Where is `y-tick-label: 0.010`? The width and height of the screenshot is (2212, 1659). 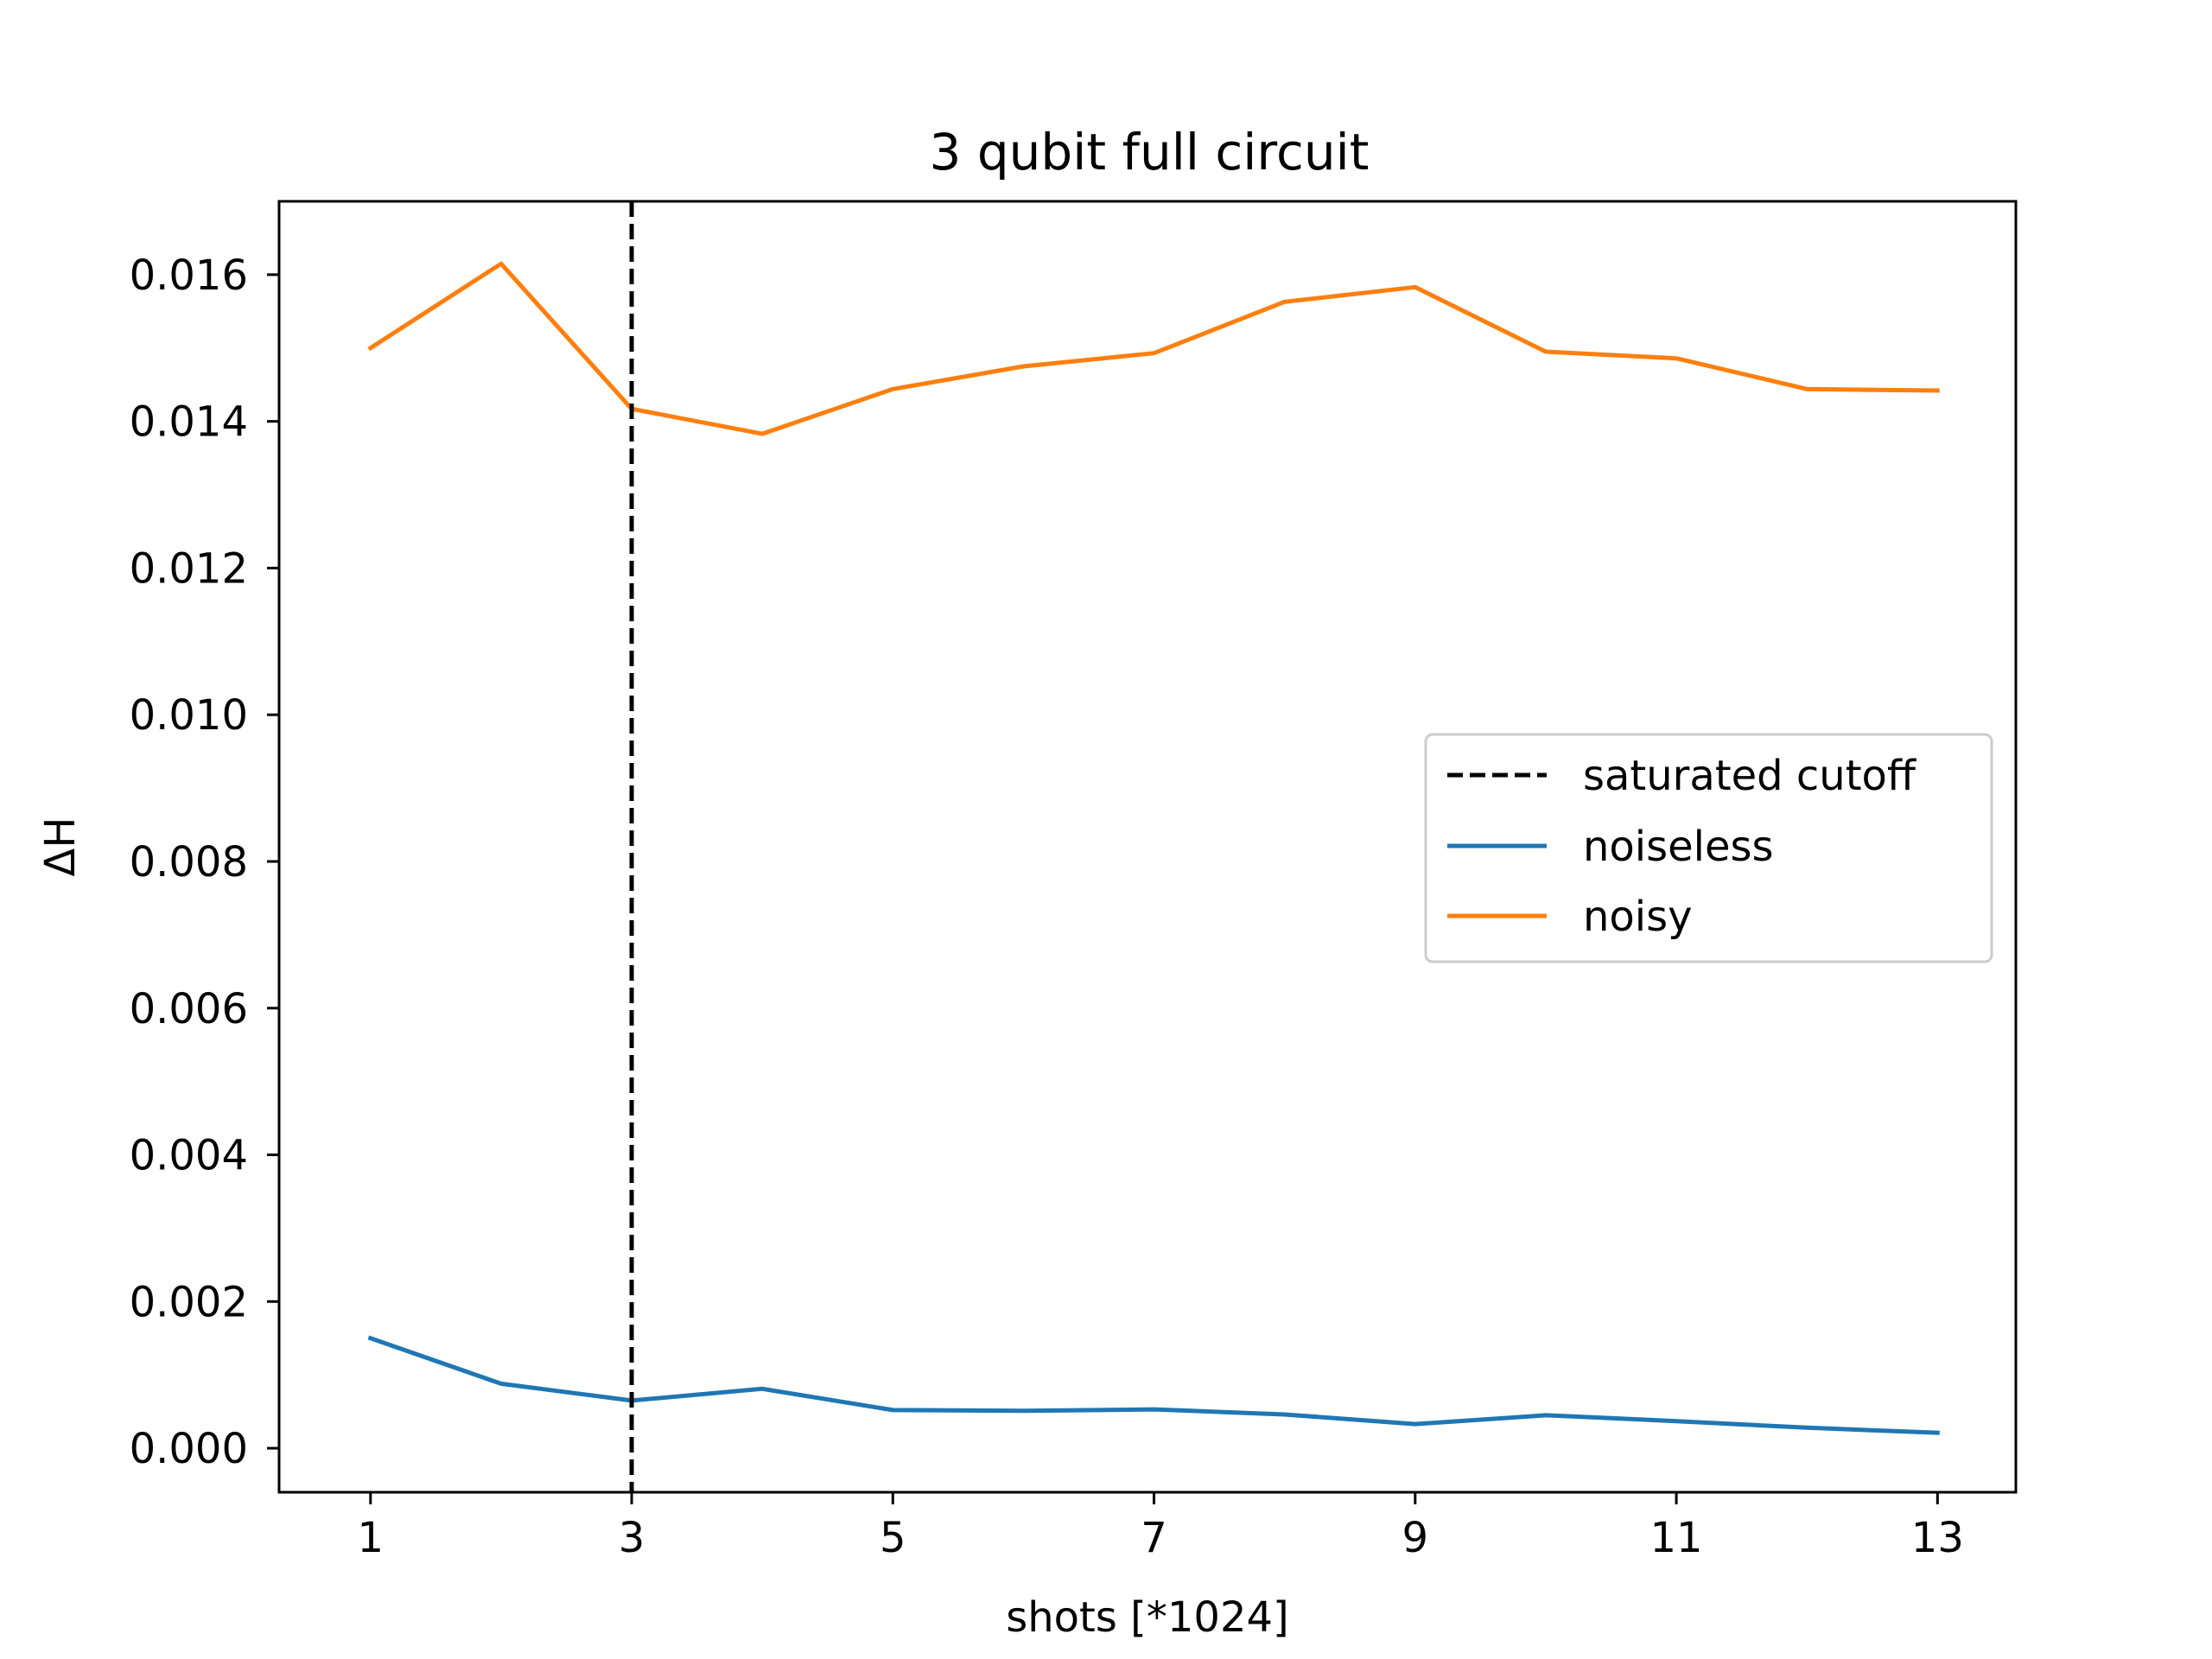 y-tick-label: 0.010 is located at coordinates (189, 715).